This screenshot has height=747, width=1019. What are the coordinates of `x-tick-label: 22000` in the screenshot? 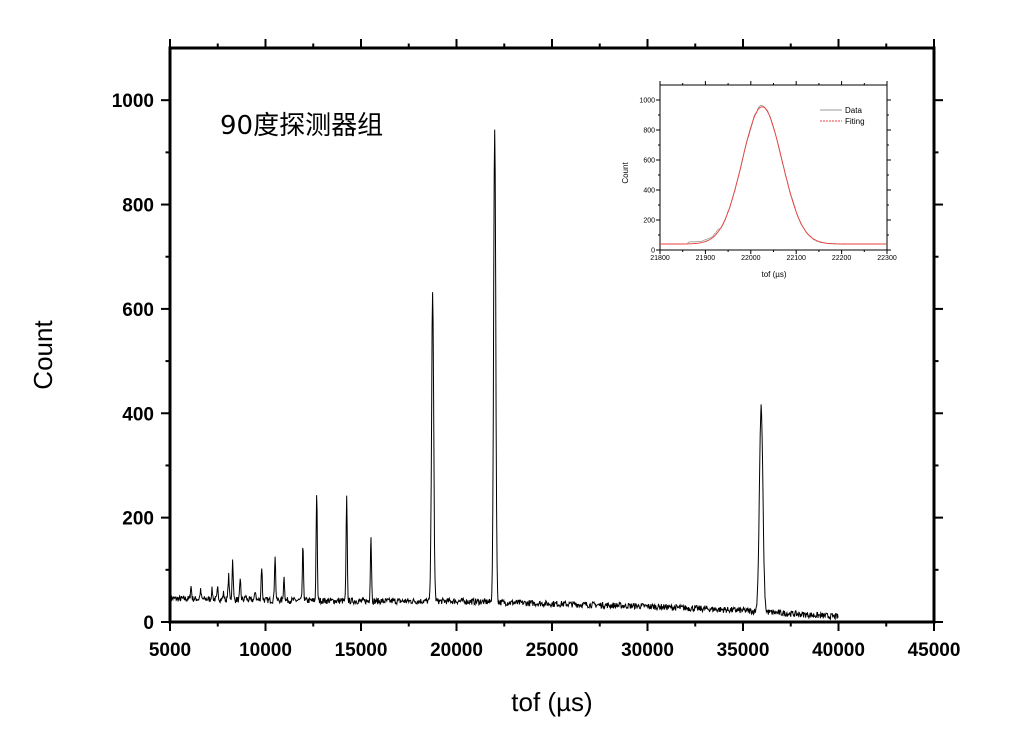 It's located at (751, 258).